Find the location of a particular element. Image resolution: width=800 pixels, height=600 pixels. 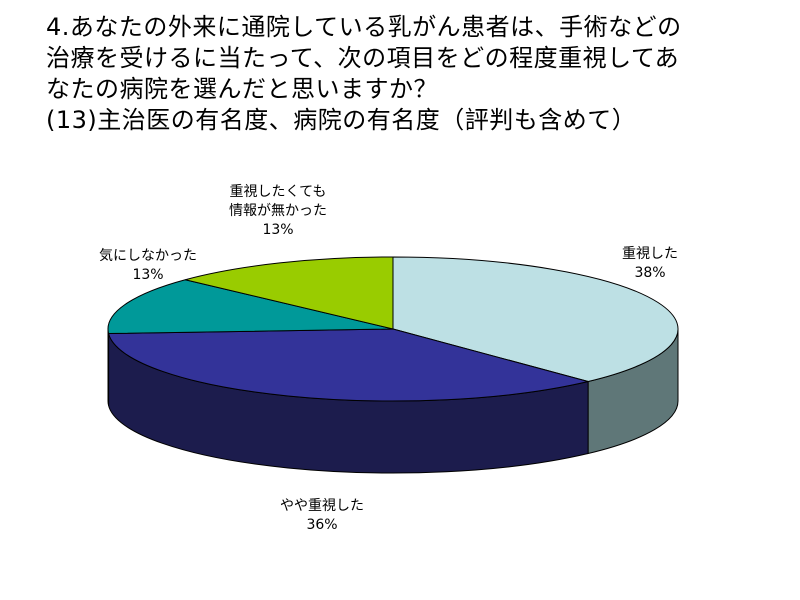

slice-label-2: やや重視した 36% is located at coordinates (322, 515).